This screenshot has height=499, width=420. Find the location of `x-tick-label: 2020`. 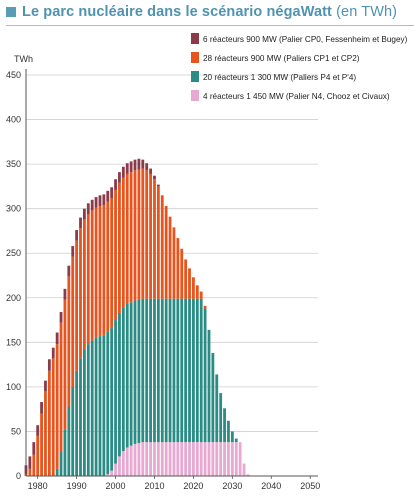

x-tick-label: 2020 is located at coordinates (193, 486).